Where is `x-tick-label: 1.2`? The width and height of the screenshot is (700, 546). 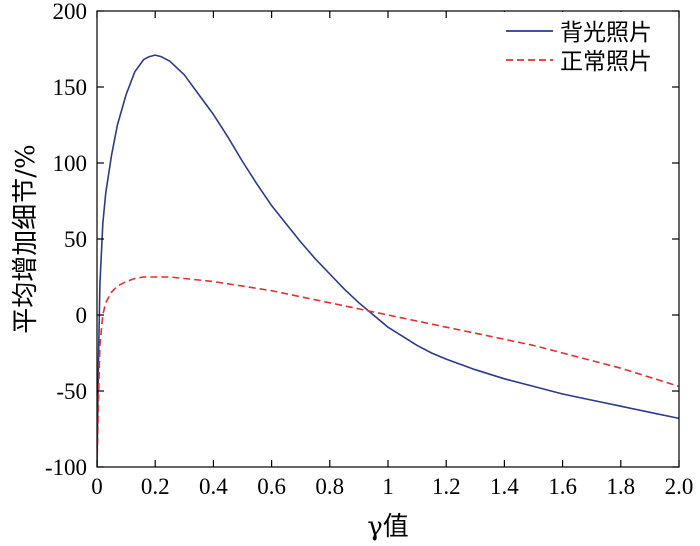
x-tick-label: 1.2 is located at coordinates (446, 486).